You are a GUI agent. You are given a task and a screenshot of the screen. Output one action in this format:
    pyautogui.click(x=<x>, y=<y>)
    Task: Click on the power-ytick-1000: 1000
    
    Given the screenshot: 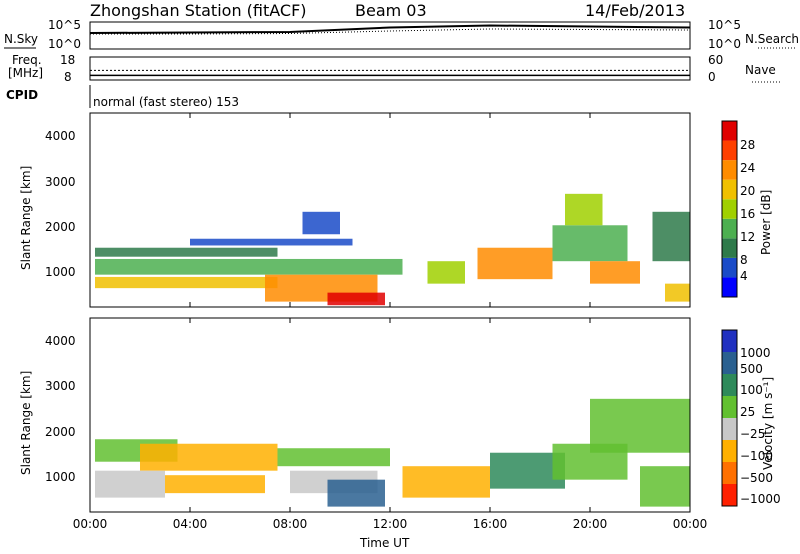 What is the action you would take?
    pyautogui.click(x=60, y=272)
    